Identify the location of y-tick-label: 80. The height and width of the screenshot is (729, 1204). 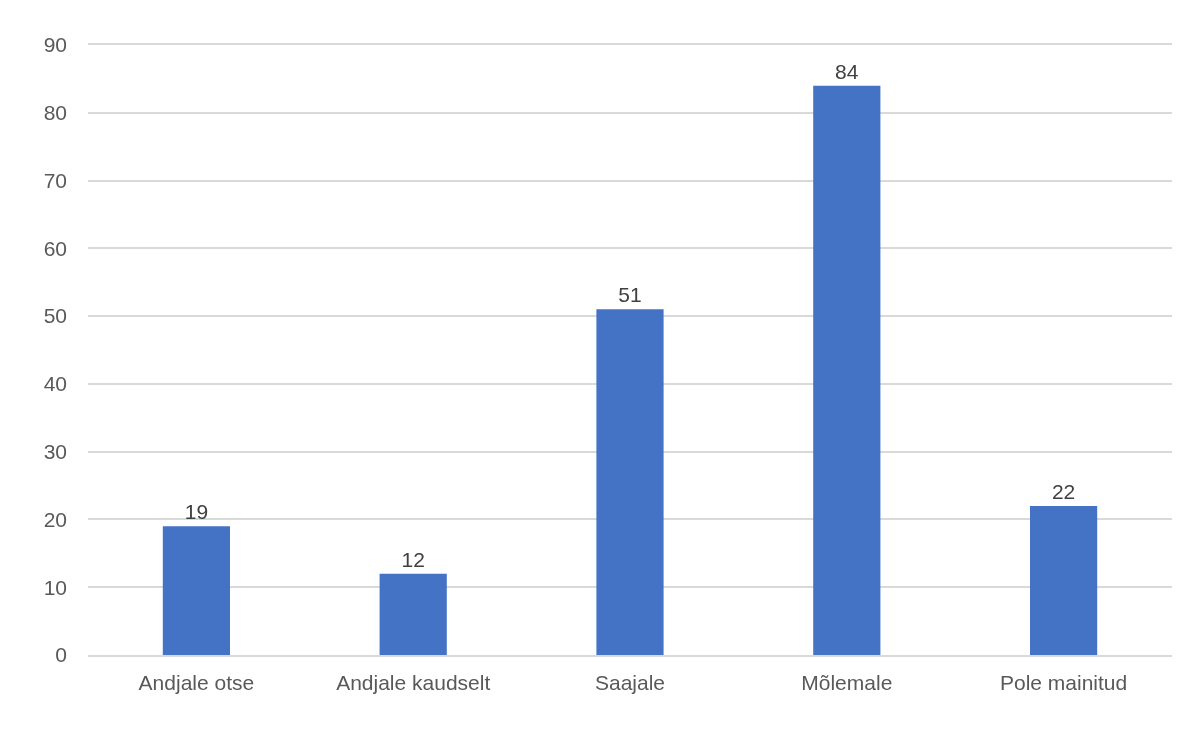
(55, 113).